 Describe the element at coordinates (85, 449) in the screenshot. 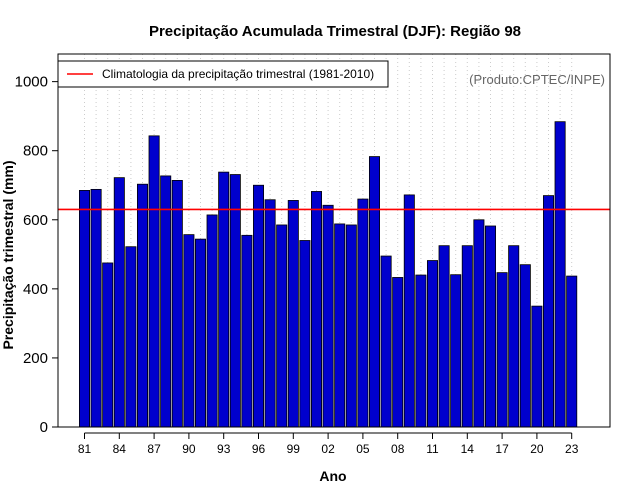

I see `x-tick-label-81: 81` at that location.